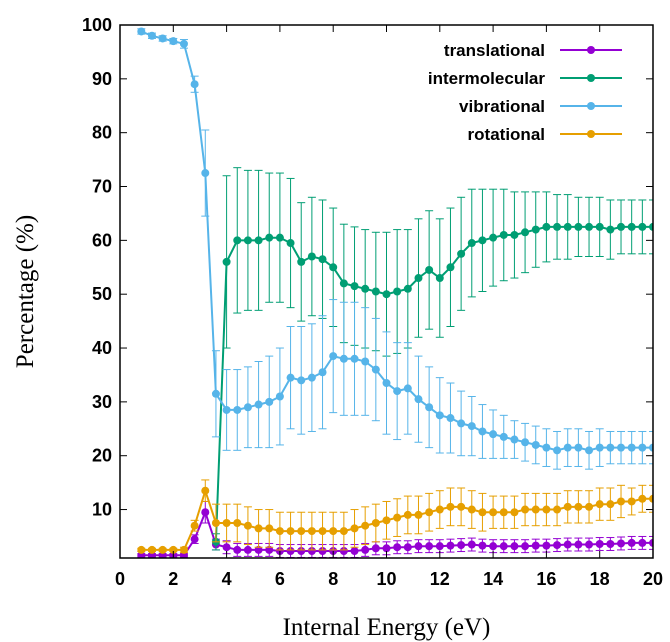  I want to click on y-tick-label: 60, so click(102, 240).